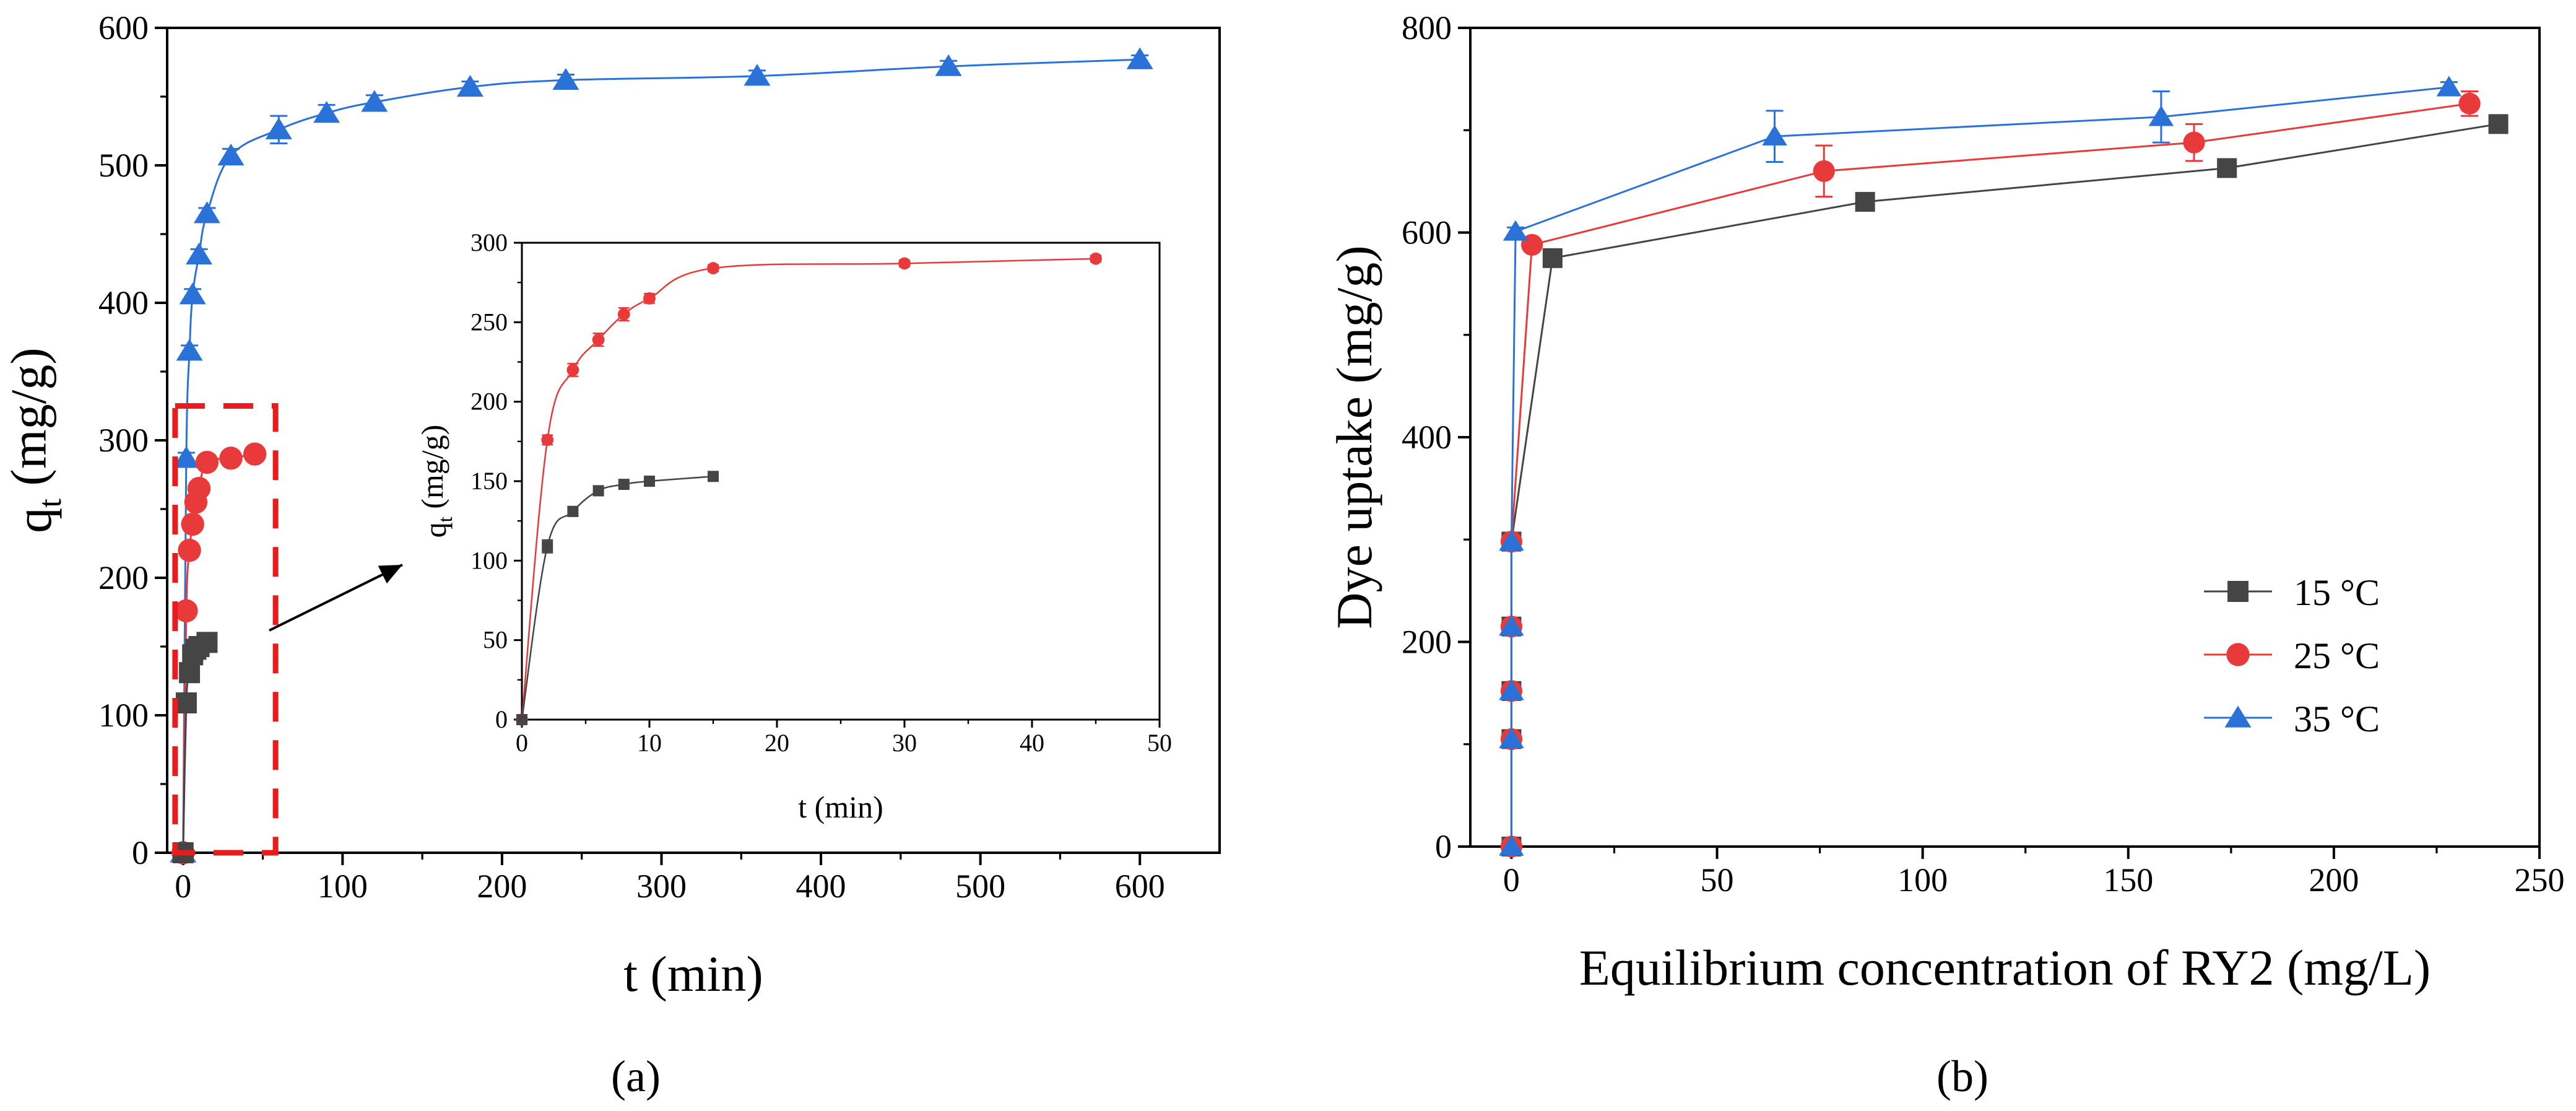  What do you see at coordinates (489, 402) in the screenshot?
I see `a-inset-y-tick-label: 200` at bounding box center [489, 402].